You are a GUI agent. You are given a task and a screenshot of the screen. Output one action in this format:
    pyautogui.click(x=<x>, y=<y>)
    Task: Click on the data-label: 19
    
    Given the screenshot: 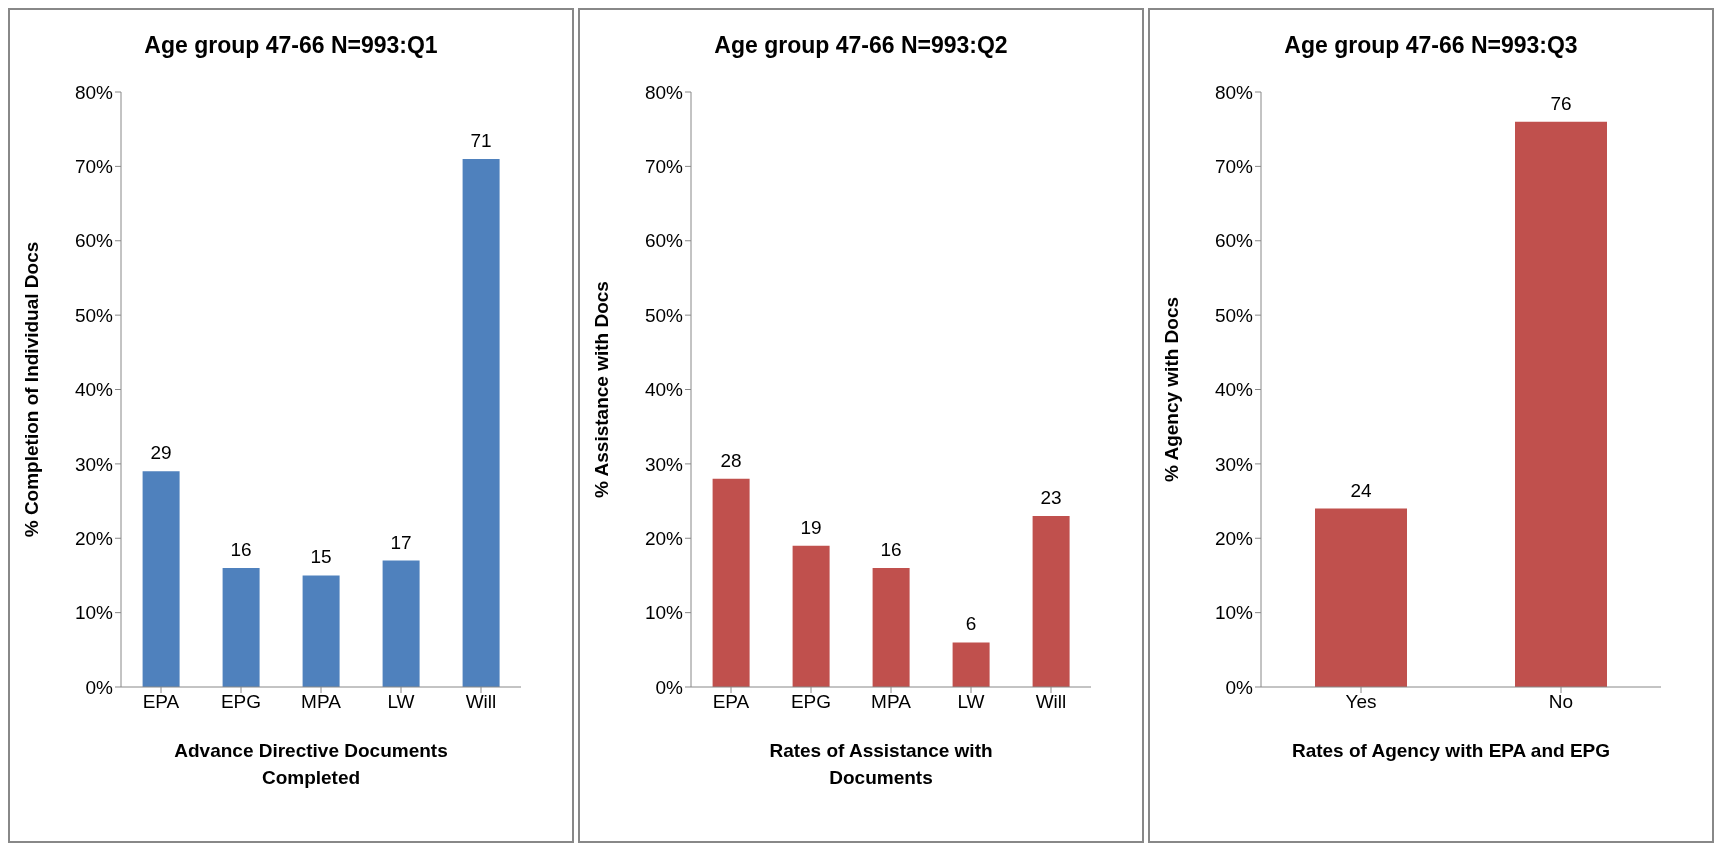 What is the action you would take?
    pyautogui.click(x=811, y=527)
    